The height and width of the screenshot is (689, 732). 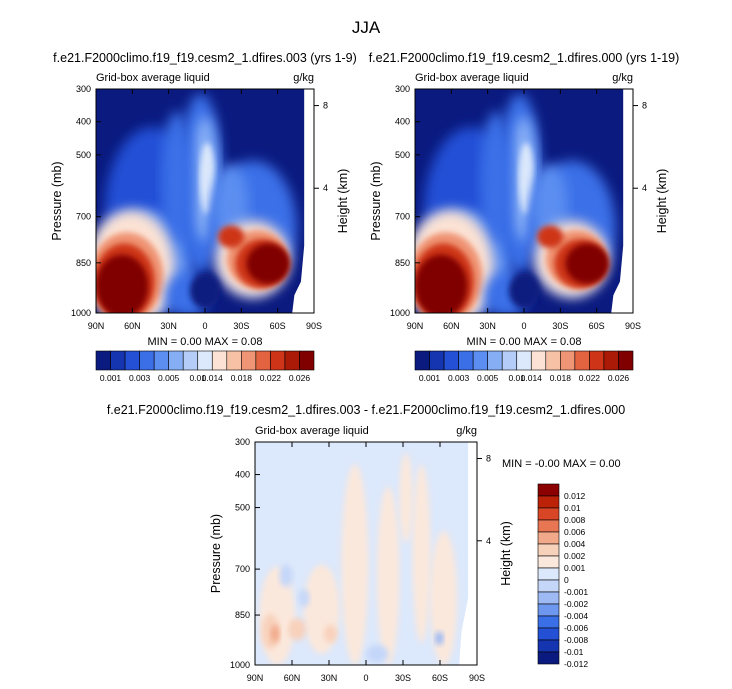 I want to click on colorbar-label: 0.008, so click(x=575, y=520).